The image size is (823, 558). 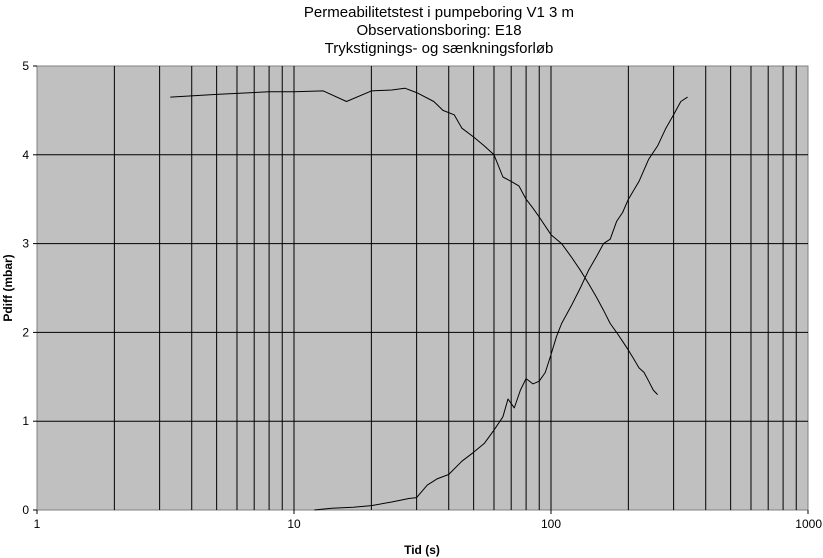 I want to click on y-axis-label: Pdiff (mbar), so click(x=8, y=287).